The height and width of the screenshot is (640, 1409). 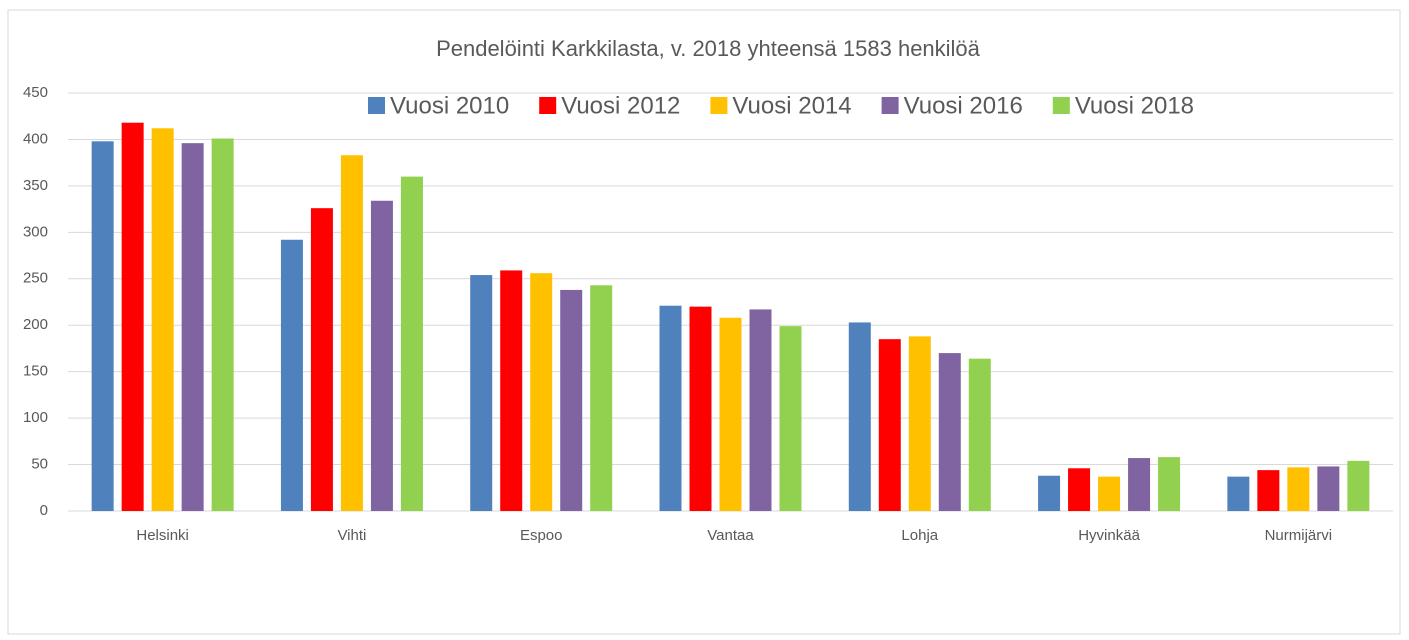 What do you see at coordinates (162, 535) in the screenshot?
I see `x-tick-label: Helsinki` at bounding box center [162, 535].